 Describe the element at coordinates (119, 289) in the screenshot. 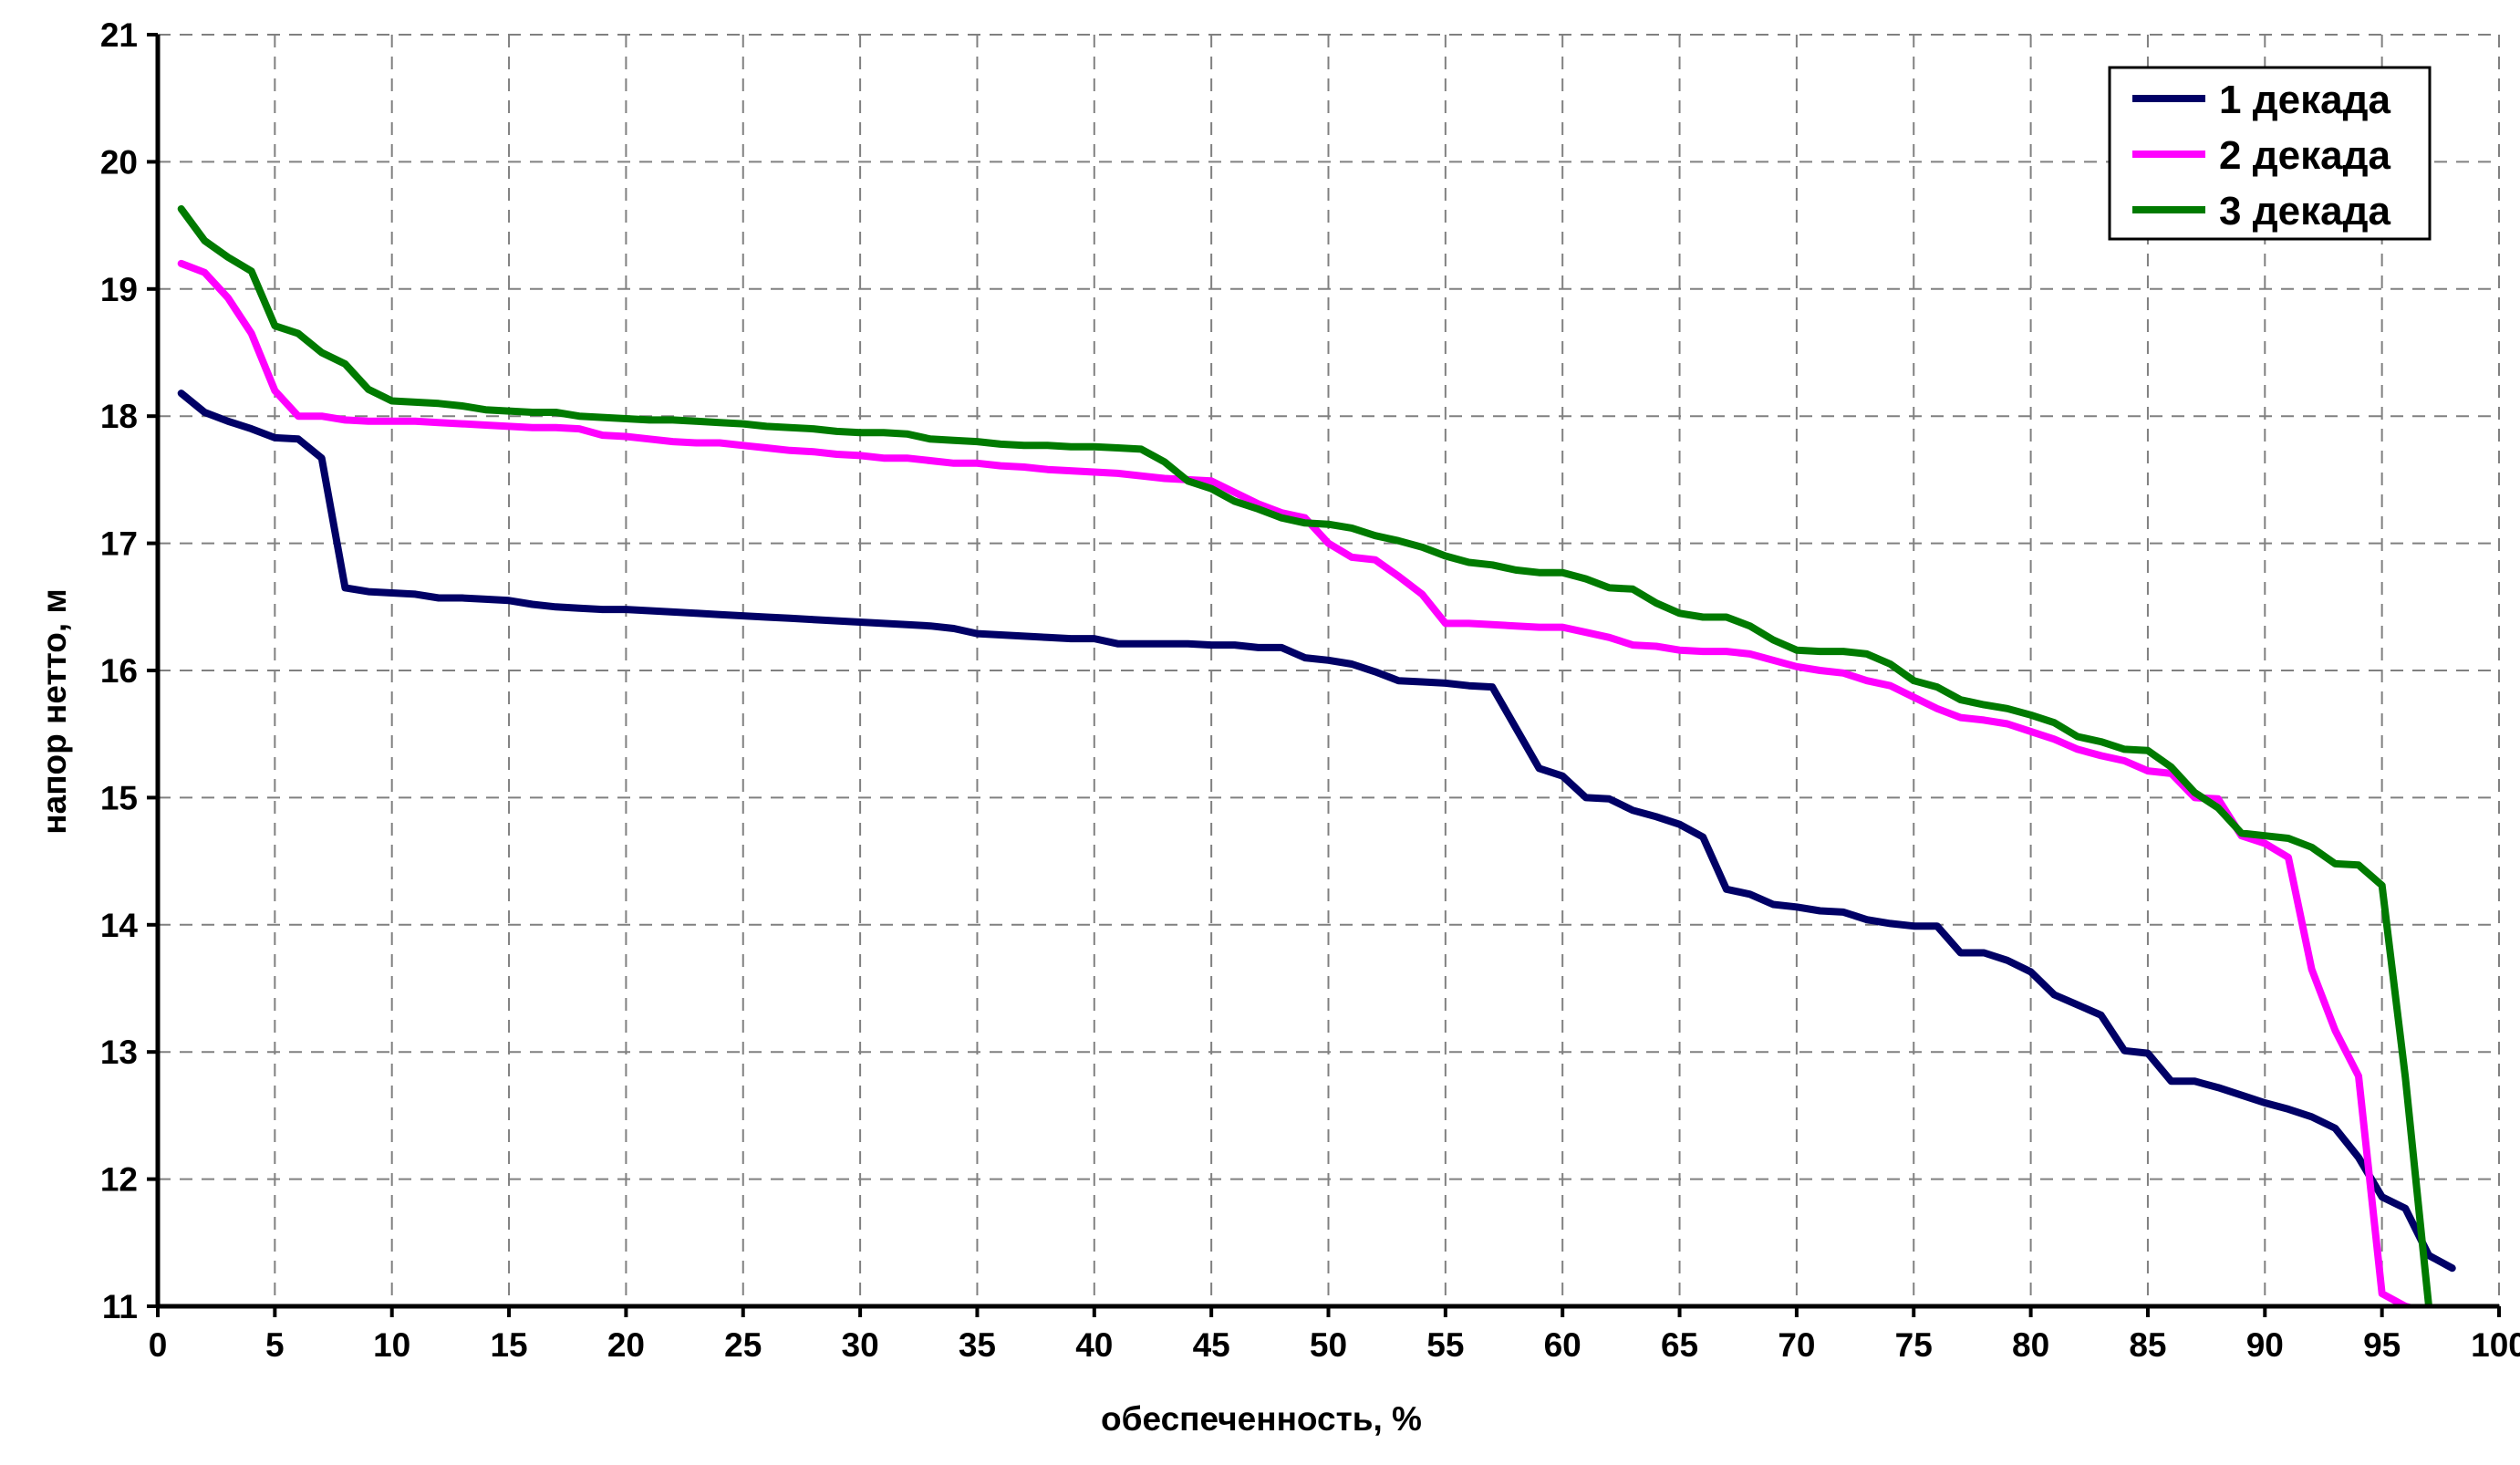

I see `y-tick-label: 19` at that location.